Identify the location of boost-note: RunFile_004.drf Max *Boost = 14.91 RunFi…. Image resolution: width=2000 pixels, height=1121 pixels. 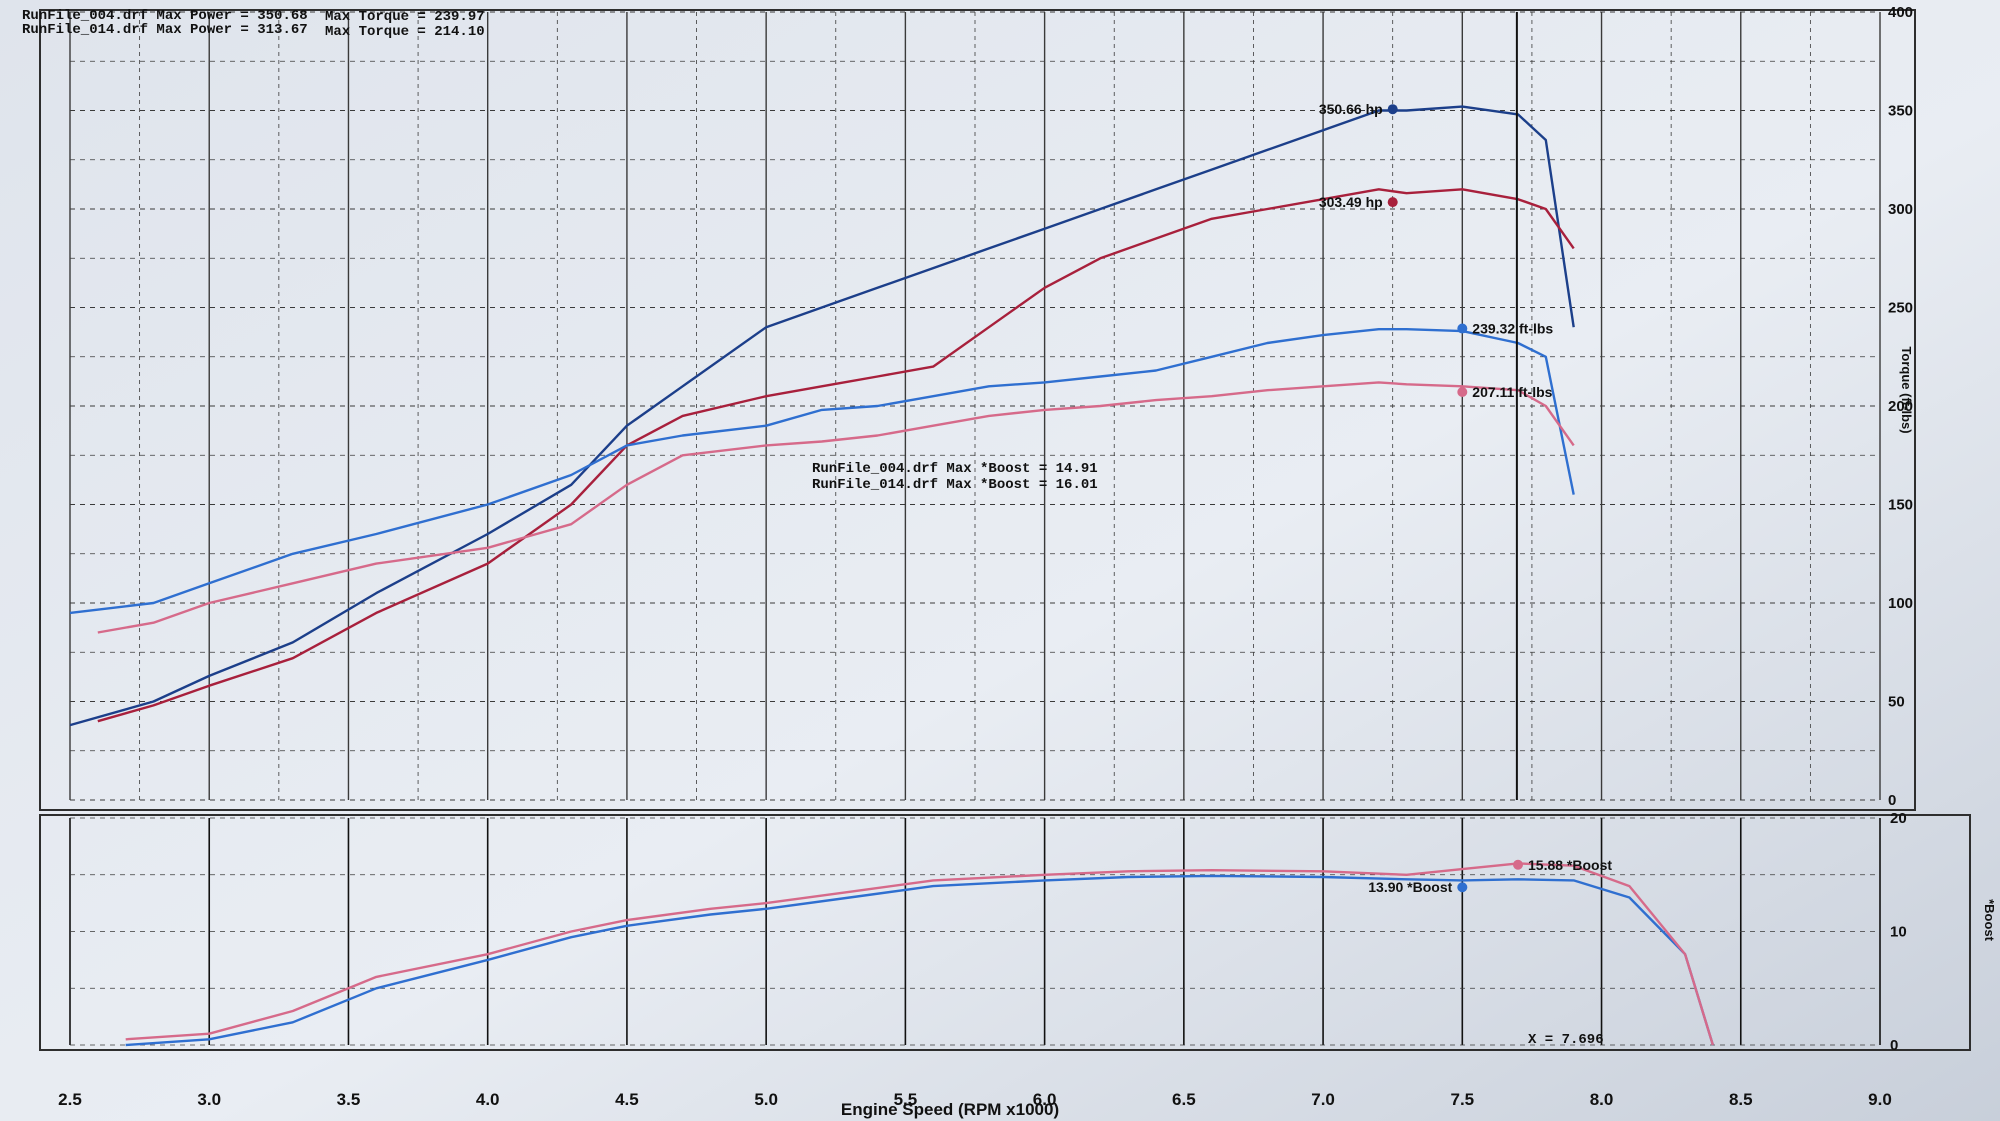
(955, 477).